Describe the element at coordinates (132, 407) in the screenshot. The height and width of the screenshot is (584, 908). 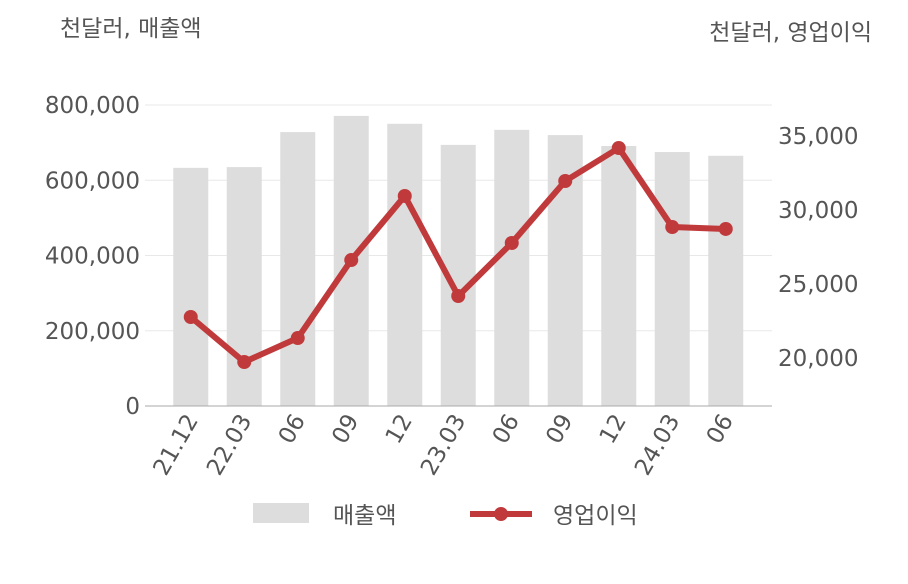
I see `y-tick-label: 0` at that location.